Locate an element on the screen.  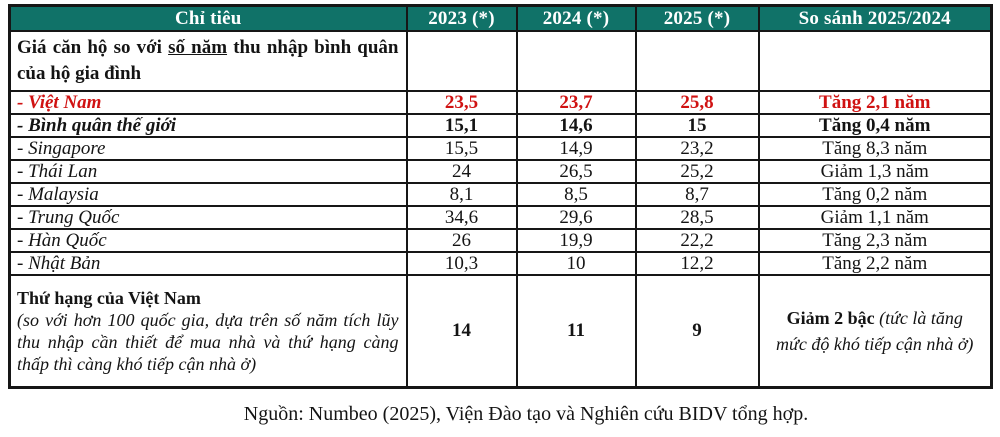
value-2025: 15 is located at coordinates (697, 125).